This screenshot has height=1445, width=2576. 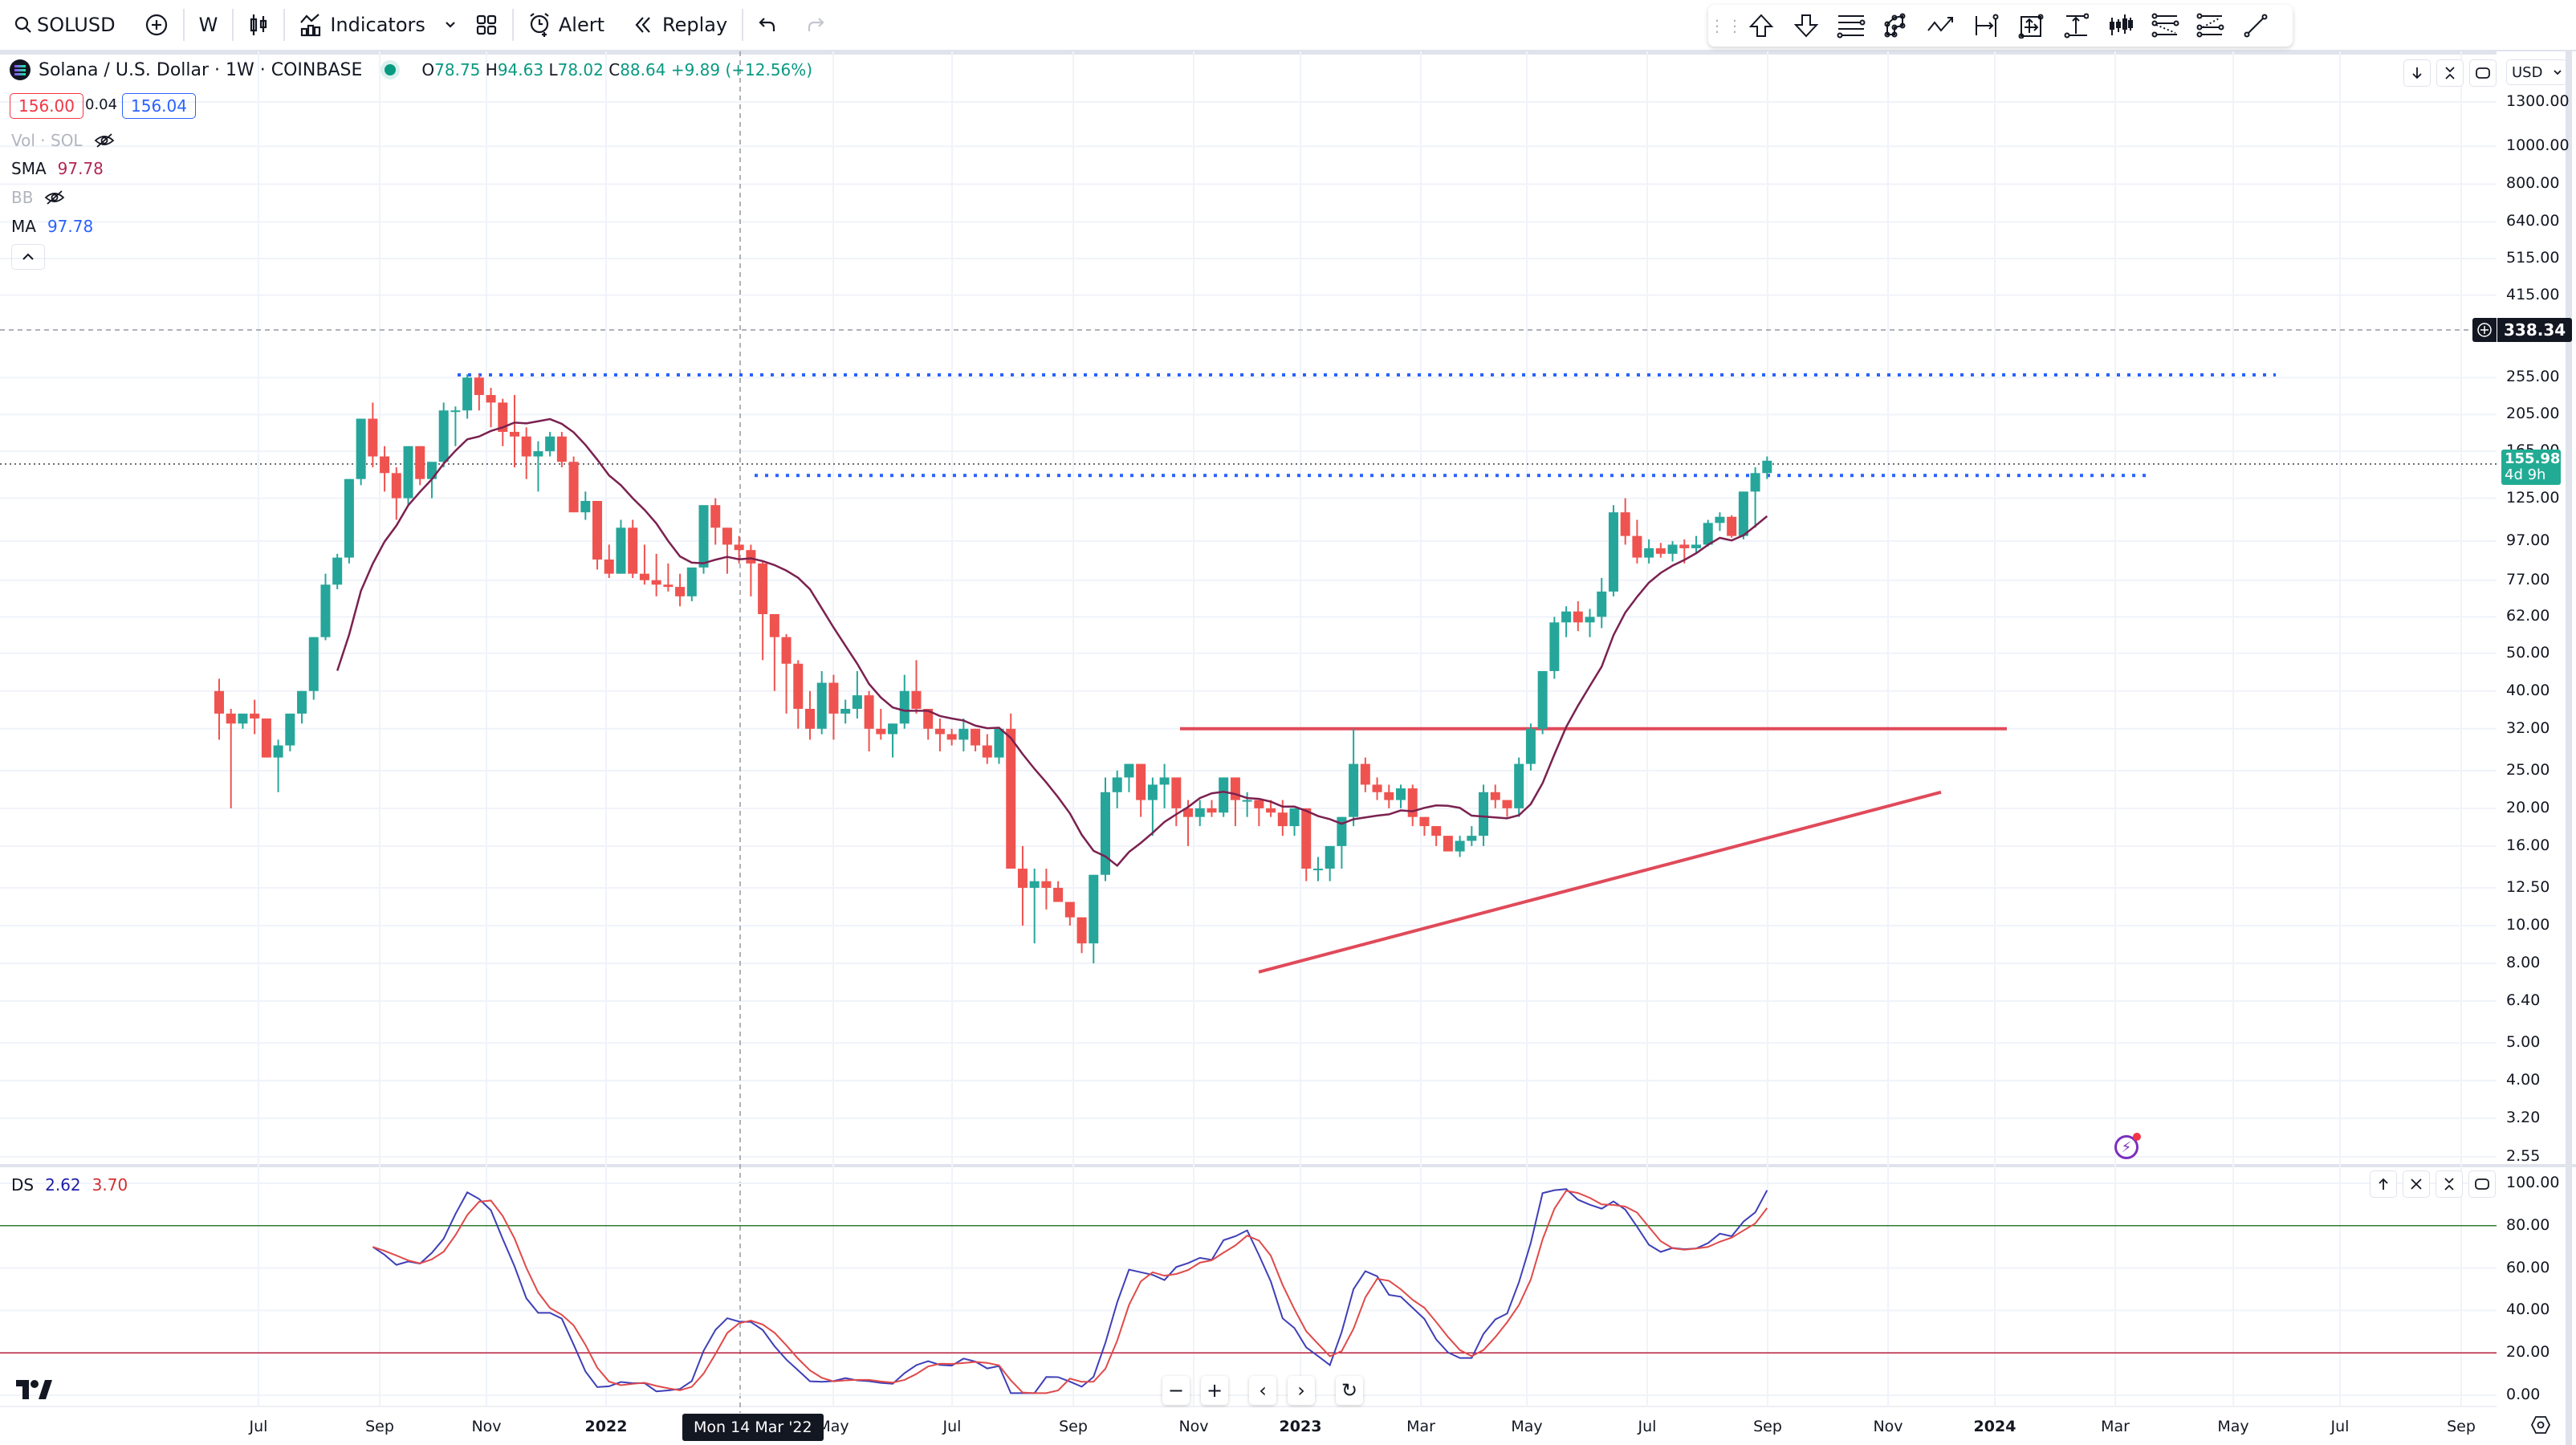 What do you see at coordinates (2383, 1184) in the screenshot?
I see `move-pane-up-button` at bounding box center [2383, 1184].